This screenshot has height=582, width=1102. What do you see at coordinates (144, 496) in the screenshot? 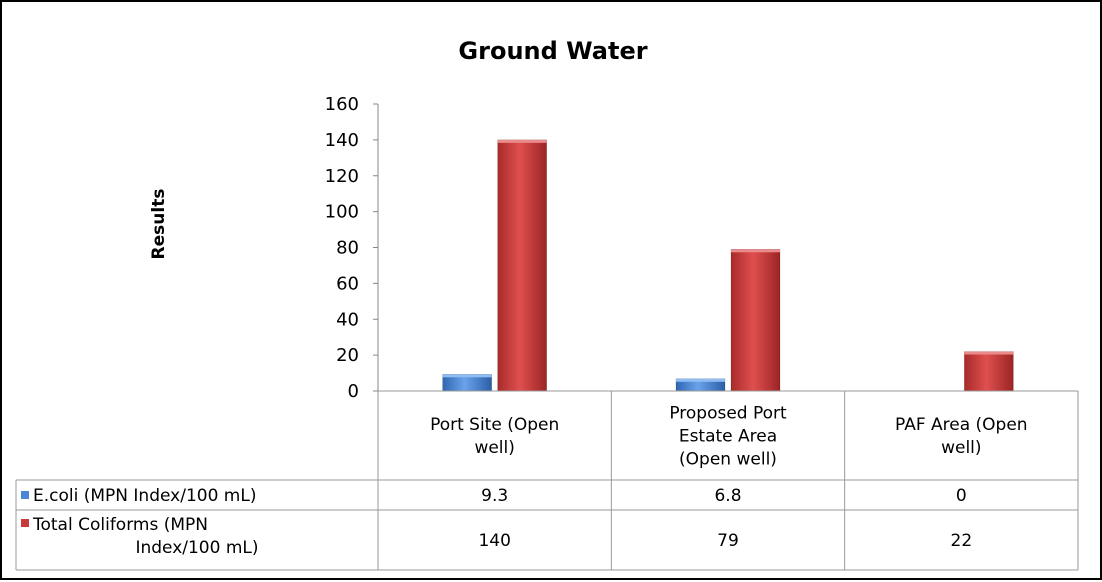
I see `legend-label: E.coli (MPN Index/100 mL)` at bounding box center [144, 496].